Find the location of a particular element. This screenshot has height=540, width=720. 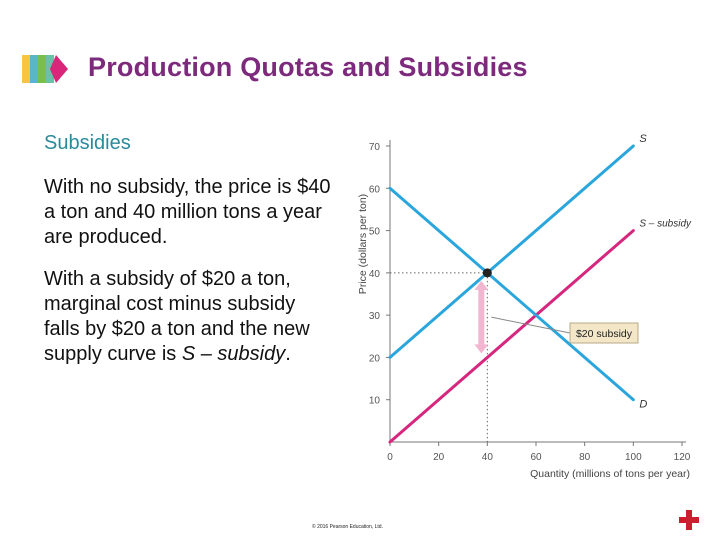

logo-icon is located at coordinates (45, 69).